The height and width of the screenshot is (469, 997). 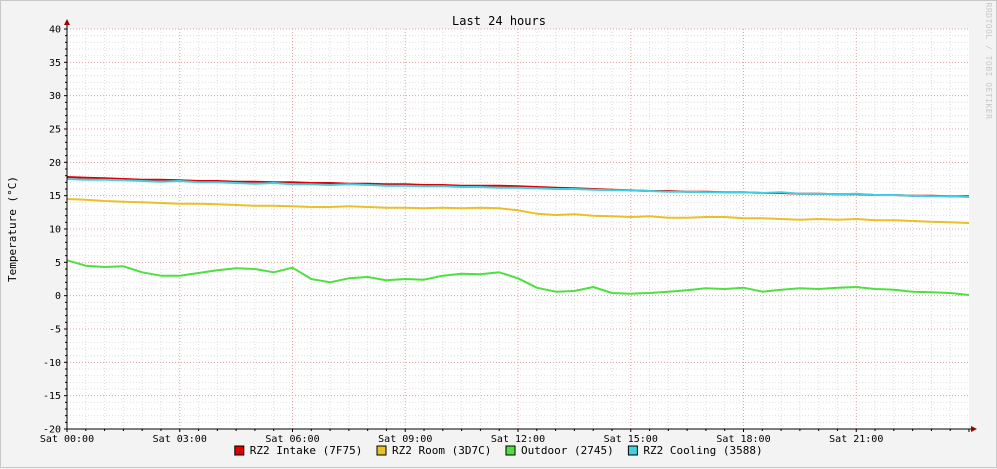 What do you see at coordinates (67, 439) in the screenshot?
I see `x-tick-label: Sat 00:00` at bounding box center [67, 439].